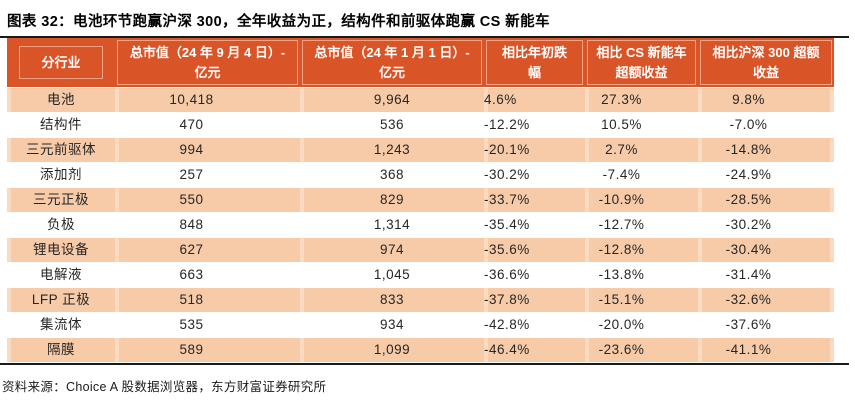 This screenshot has width=855, height=406. What do you see at coordinates (424, 364) in the screenshot?
I see `table-bottom-rule` at bounding box center [424, 364].